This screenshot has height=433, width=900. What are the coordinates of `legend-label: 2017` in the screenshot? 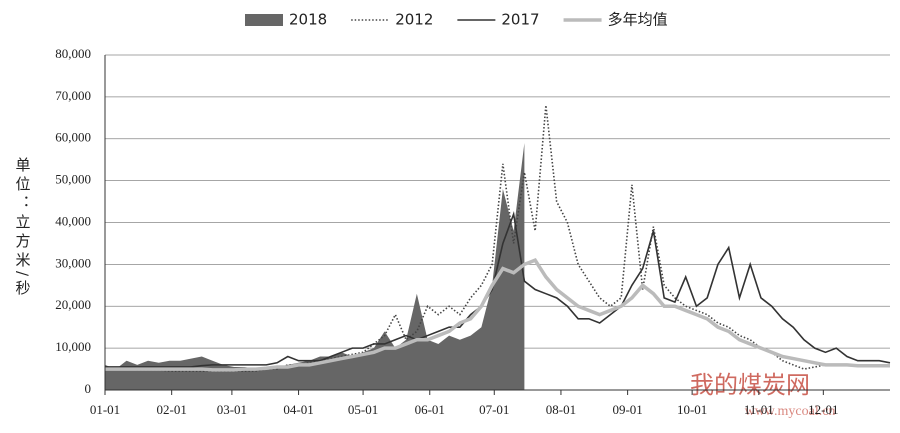 It's located at (520, 20).